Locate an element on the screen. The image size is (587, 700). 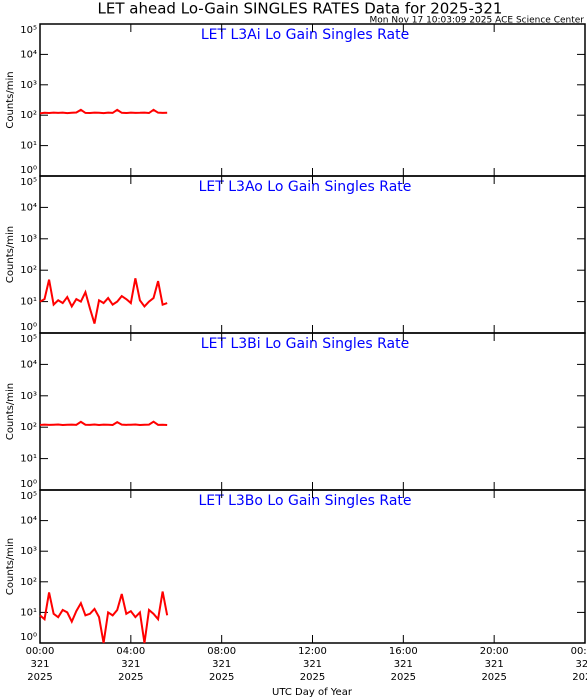
panel-title: LET L3Ao Lo Gain Singles Rate is located at coordinates (305, 187).